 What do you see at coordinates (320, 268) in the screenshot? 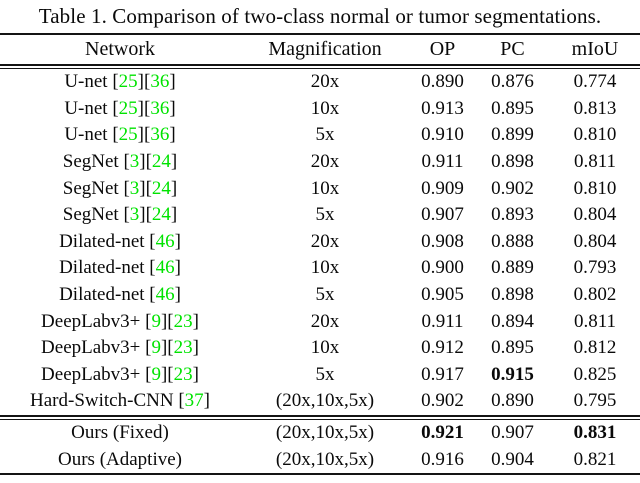
I see `table-row: Dilated-net [46] 10x 0.900 0.889 0.793` at bounding box center [320, 268].